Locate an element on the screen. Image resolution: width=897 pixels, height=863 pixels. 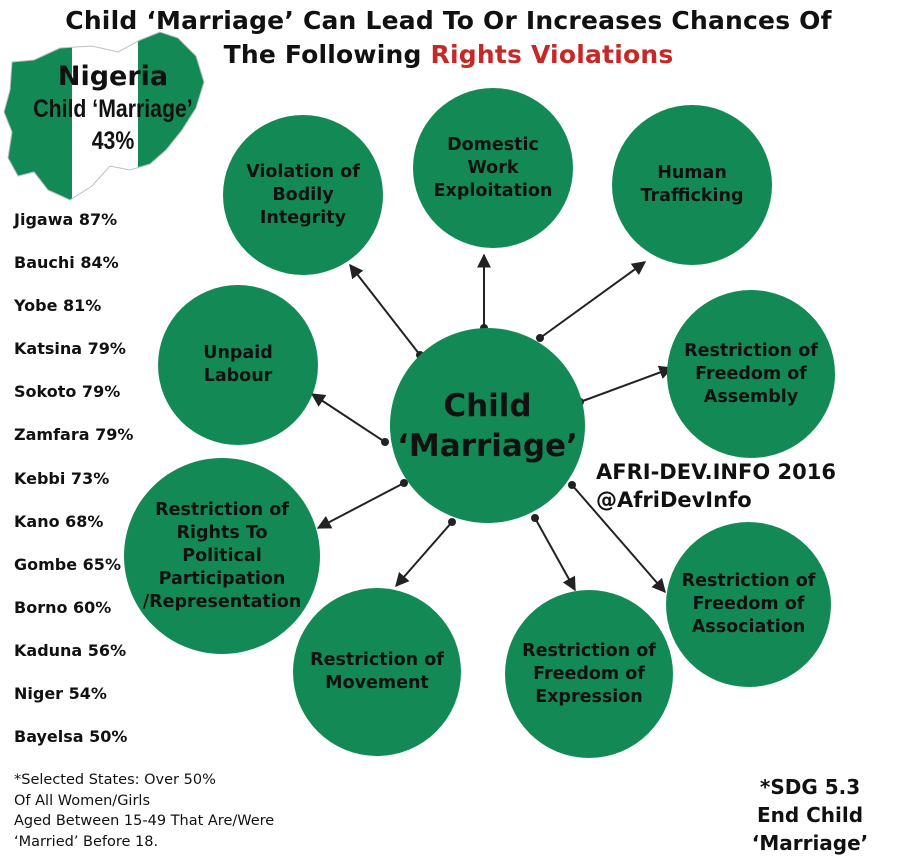
sdg-line: *SDG 5.3 is located at coordinates (810, 787).